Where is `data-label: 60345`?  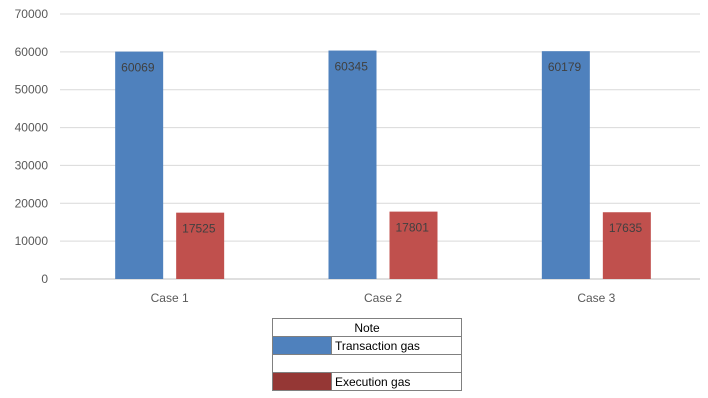 data-label: 60345 is located at coordinates (352, 67).